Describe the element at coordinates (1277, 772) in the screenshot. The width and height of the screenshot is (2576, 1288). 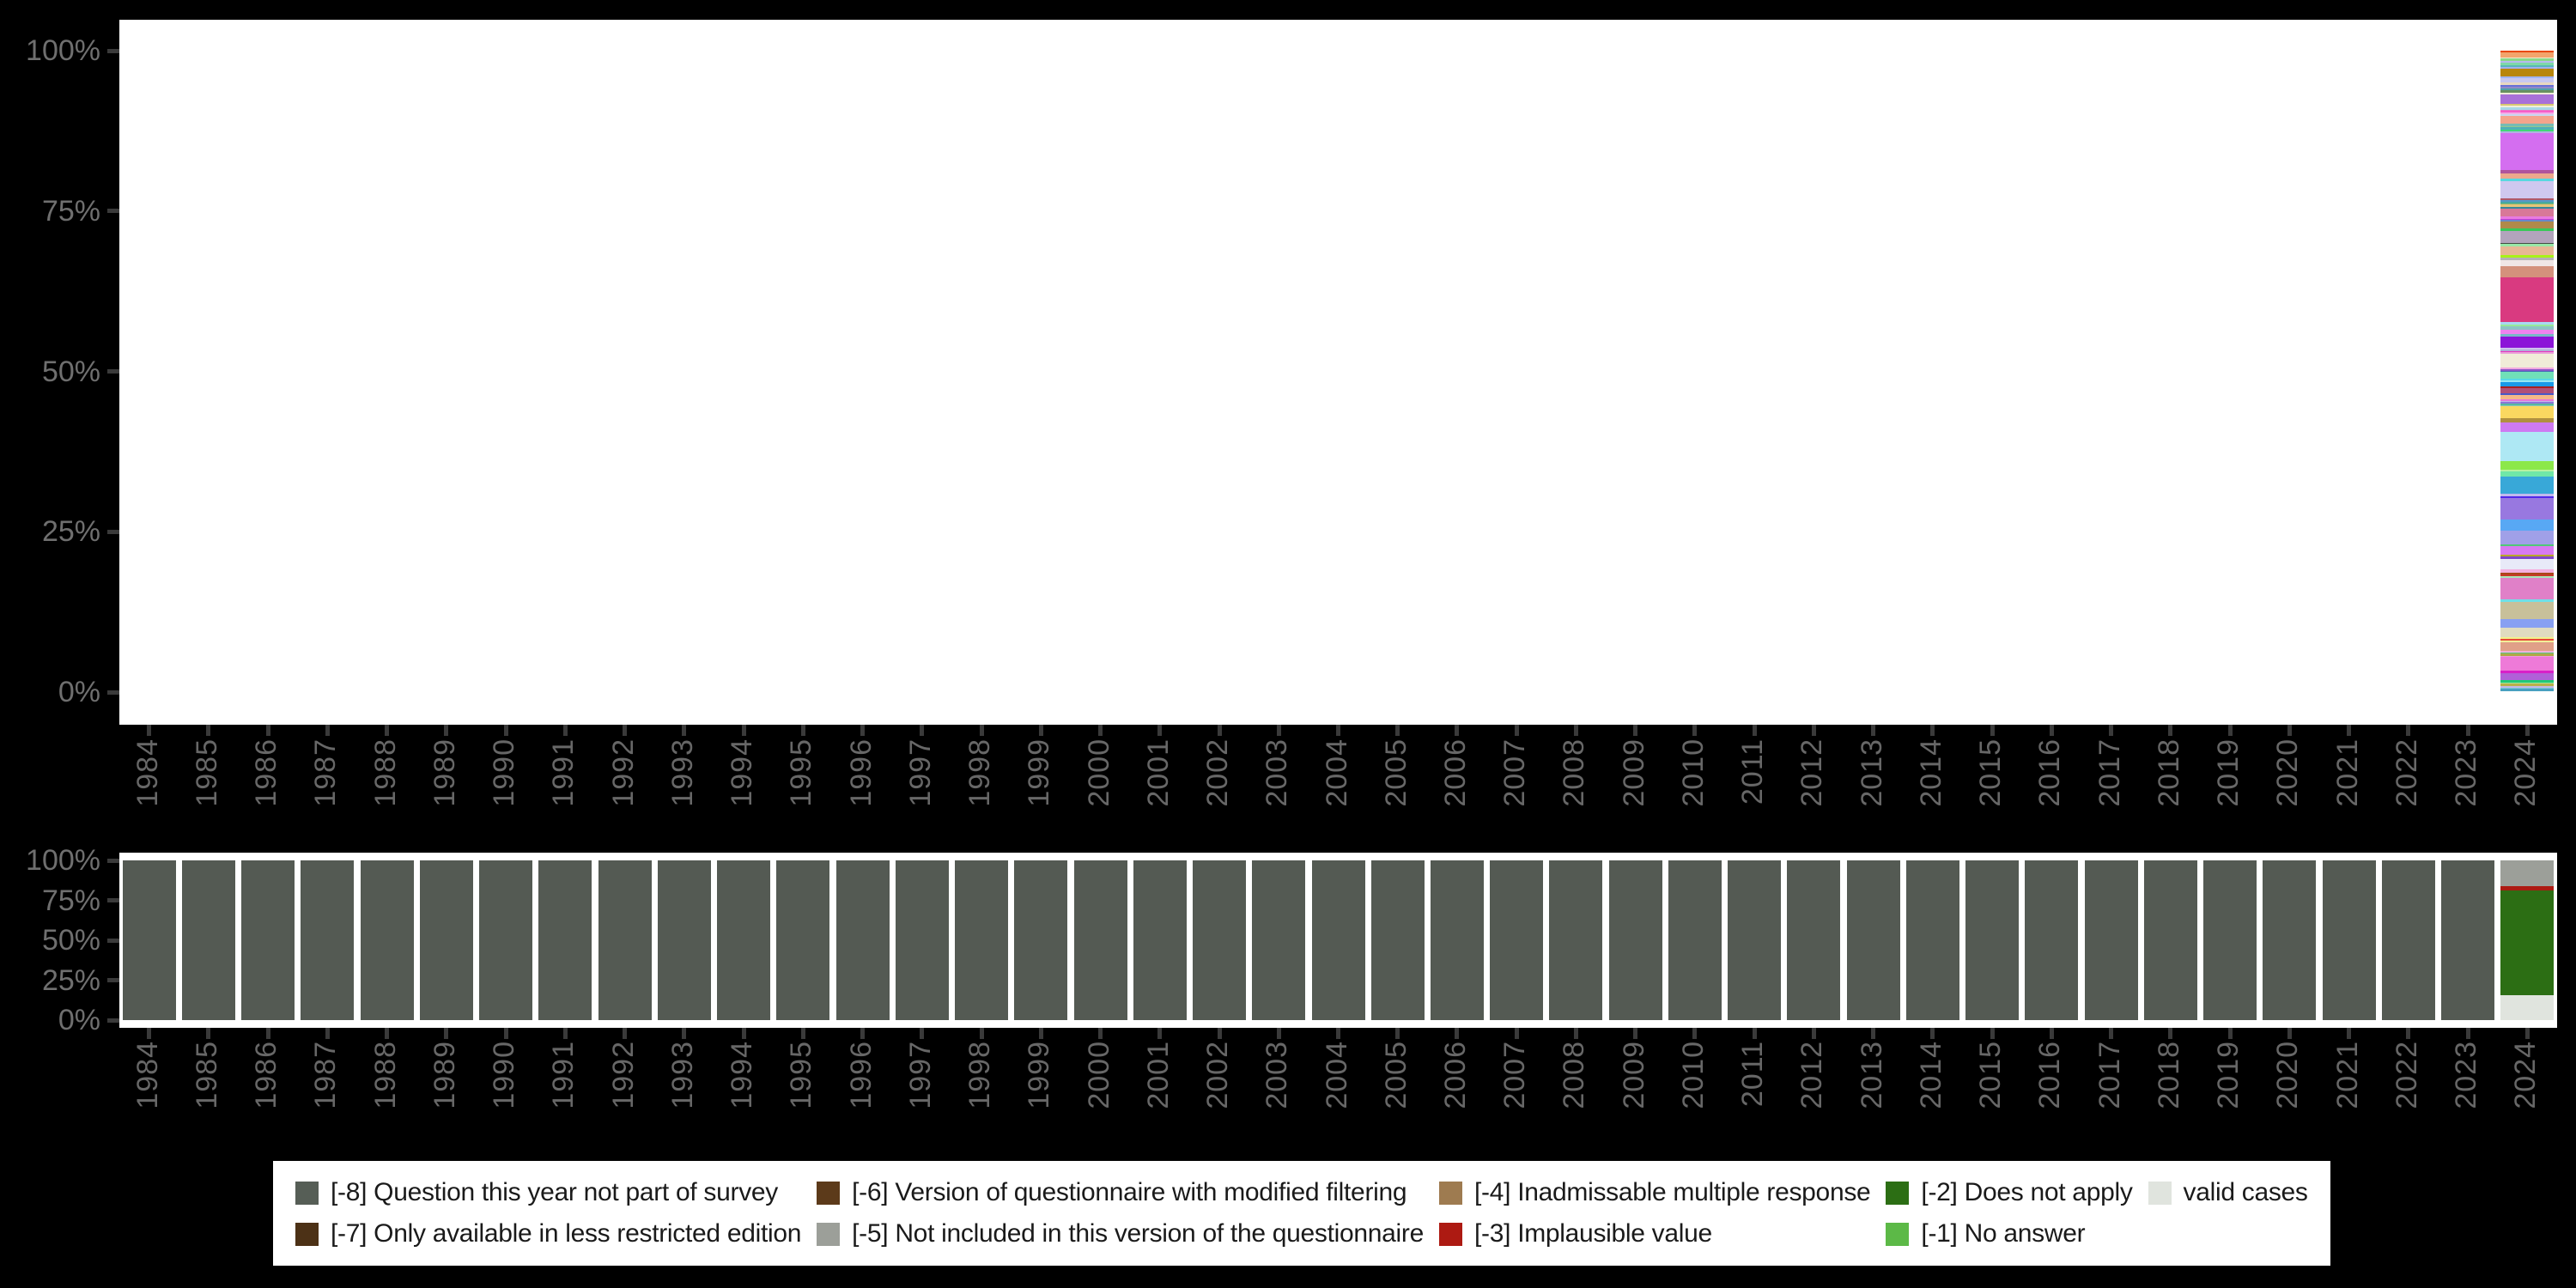
I see `x-tick-label: 2003` at that location.